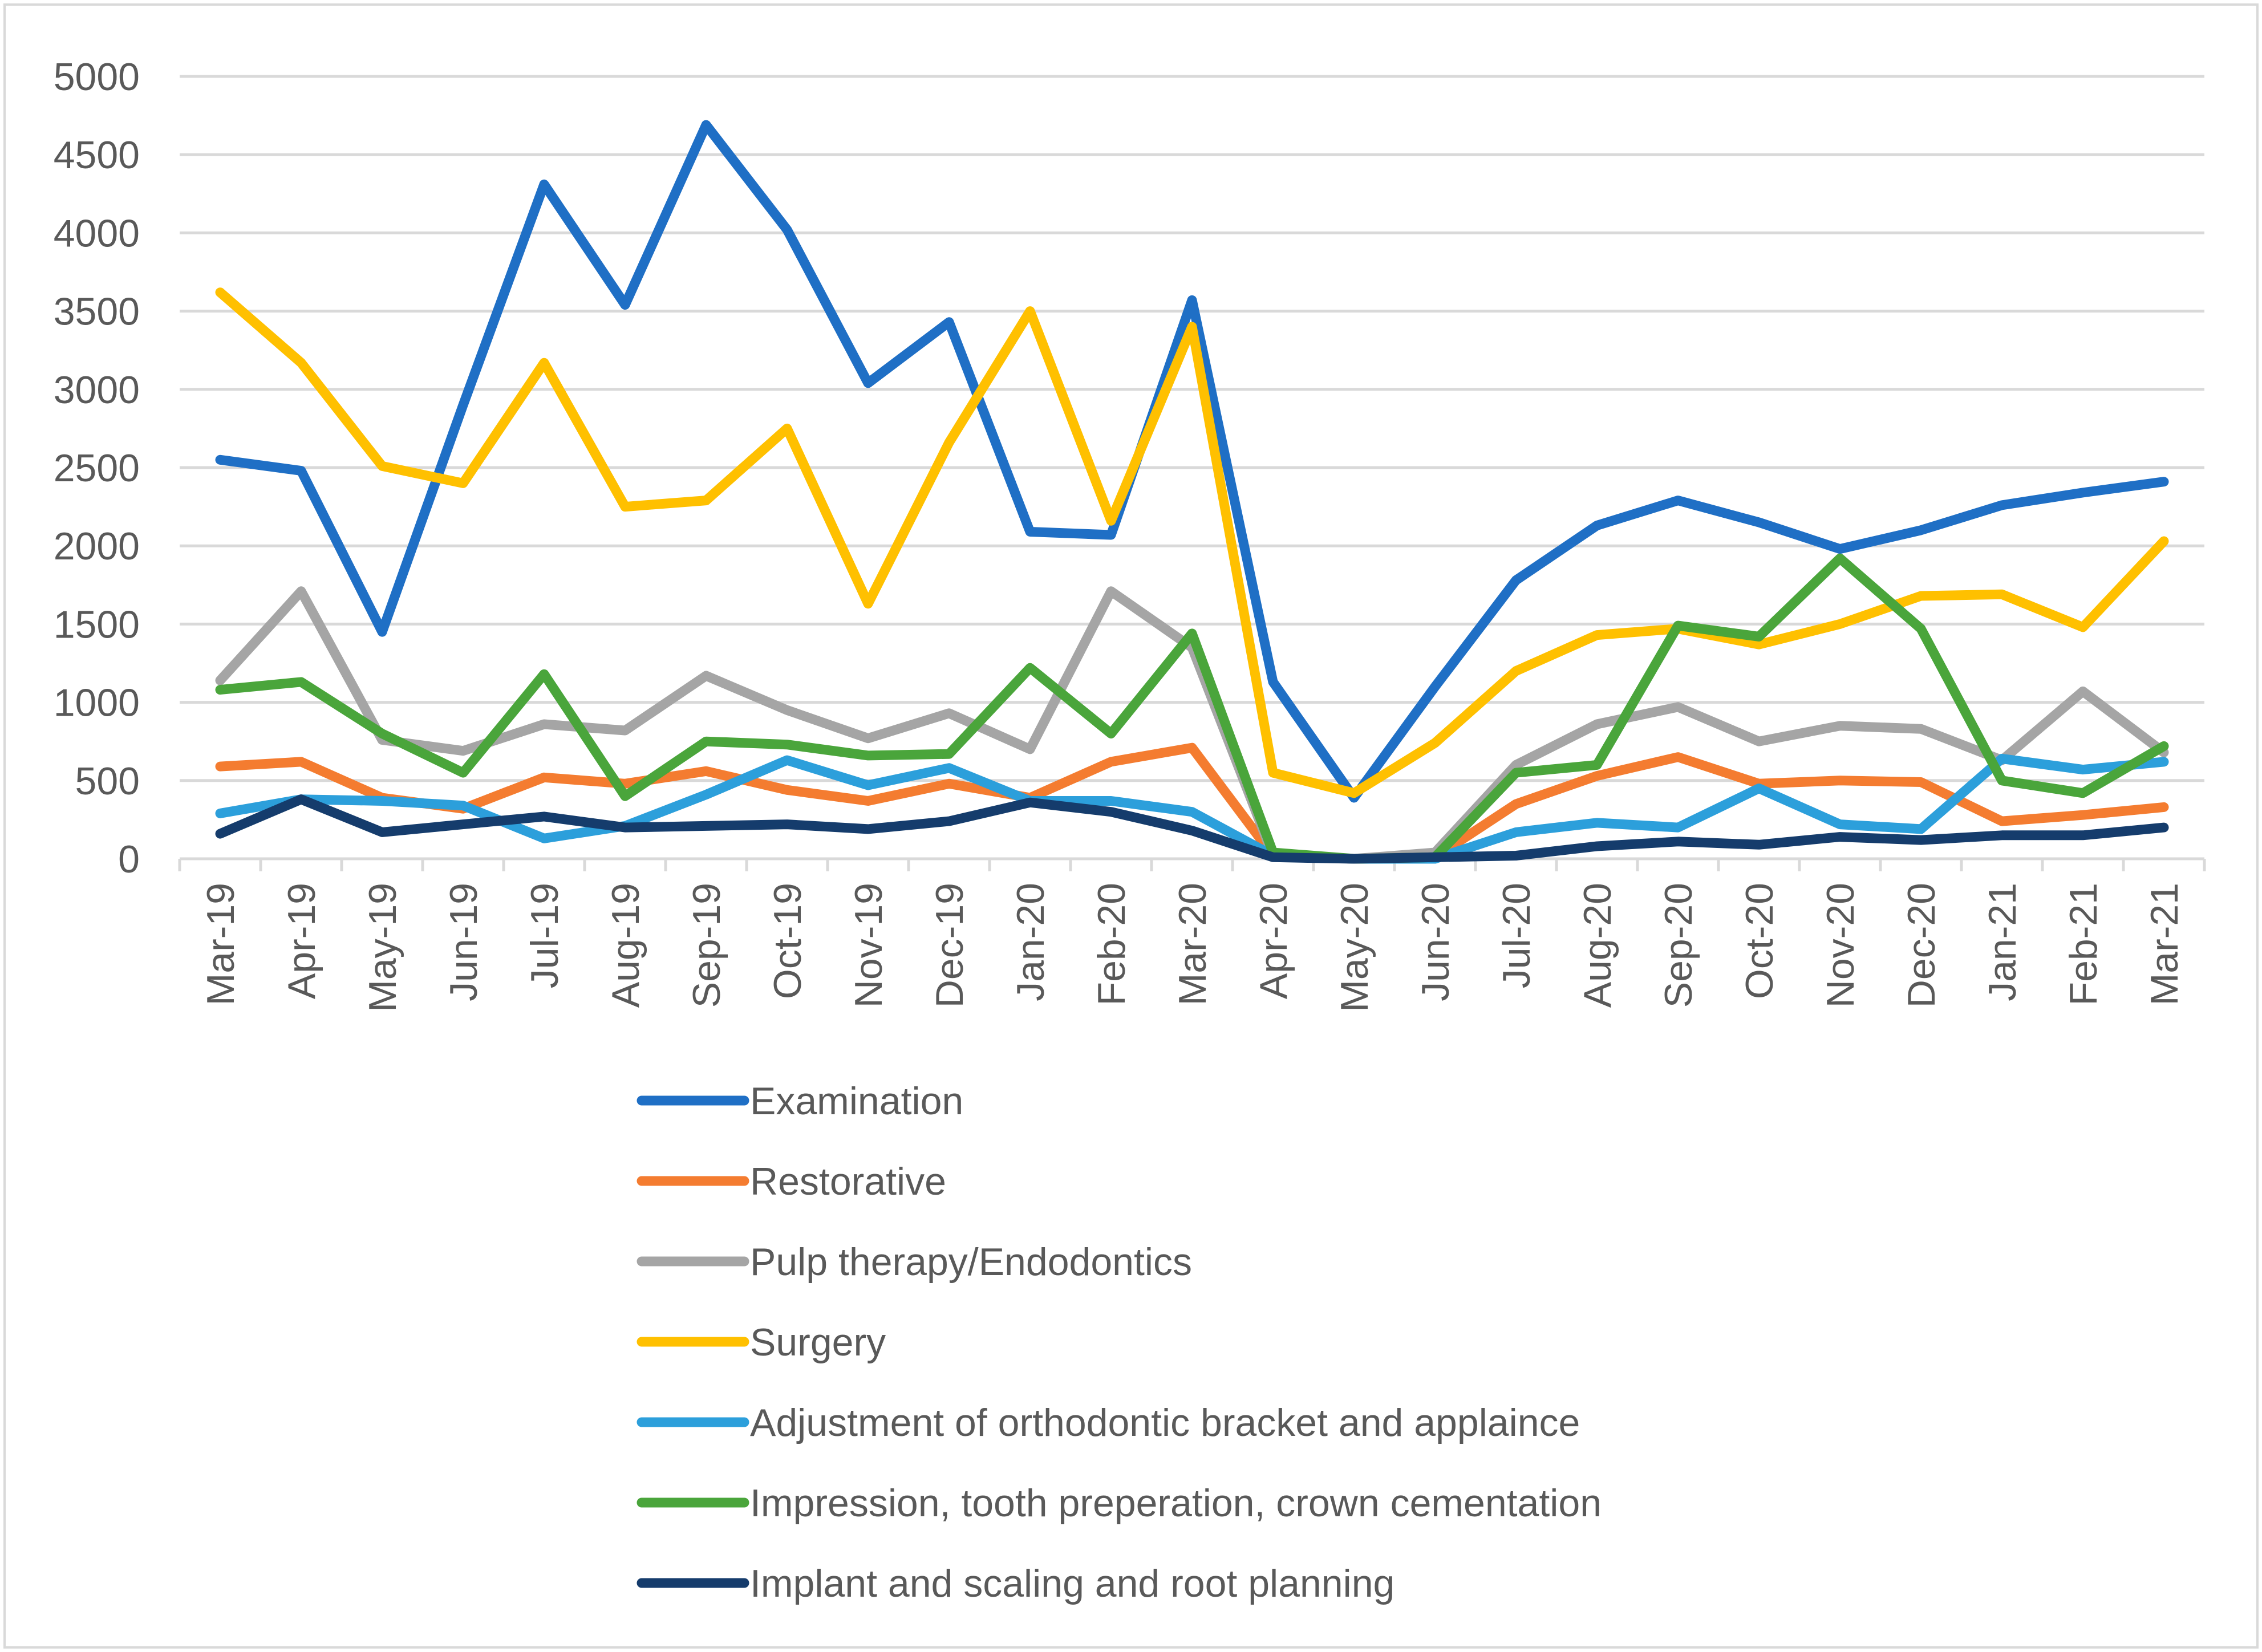  I want to click on legend-item: Pulp therapy/Endodontics, so click(914, 1262).